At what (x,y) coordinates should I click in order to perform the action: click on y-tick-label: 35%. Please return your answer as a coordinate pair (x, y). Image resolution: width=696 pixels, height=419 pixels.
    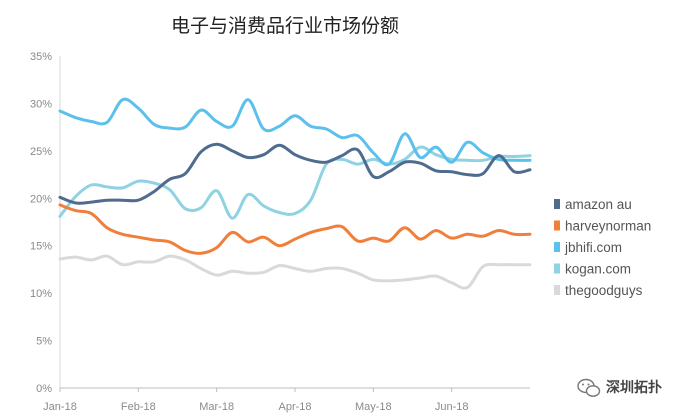
    Looking at the image, I should click on (41, 57).